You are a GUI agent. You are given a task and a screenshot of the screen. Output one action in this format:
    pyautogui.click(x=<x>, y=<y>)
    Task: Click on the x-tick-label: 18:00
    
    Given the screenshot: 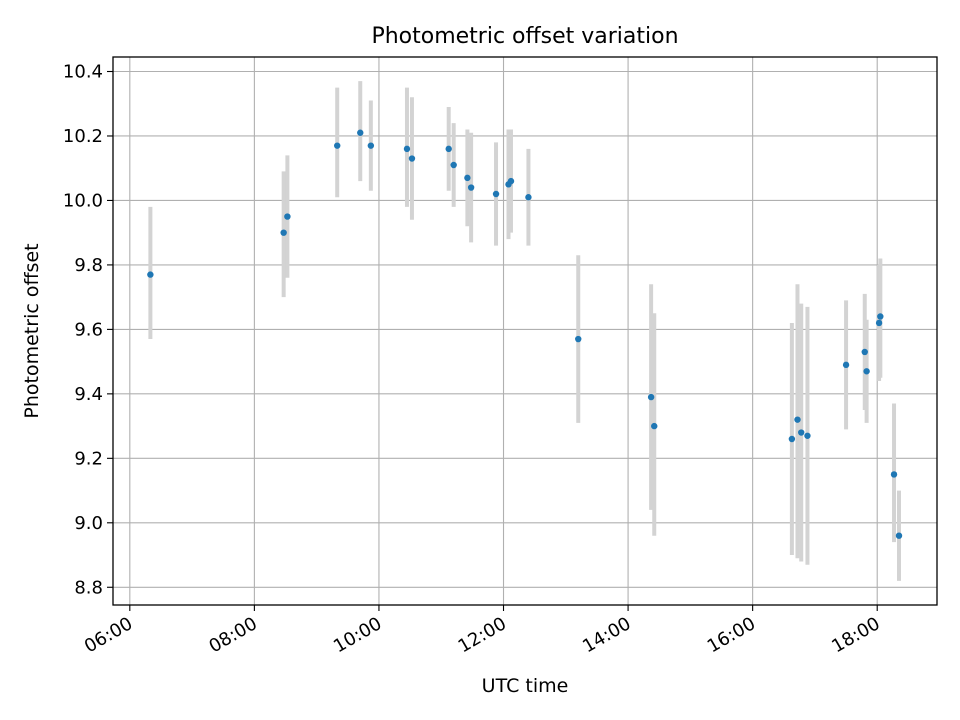 What is the action you would take?
    pyautogui.click(x=855, y=635)
    